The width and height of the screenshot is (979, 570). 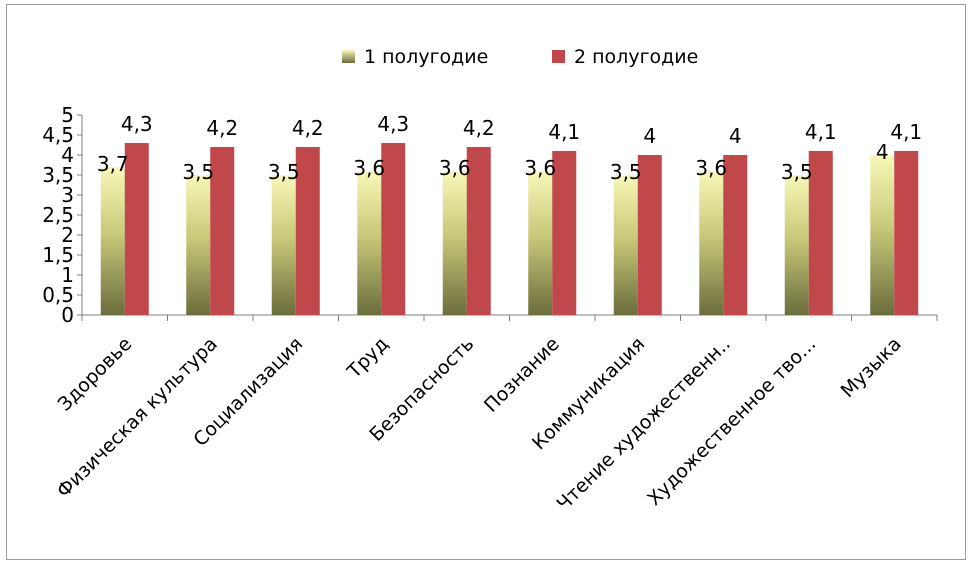 I want to click on y-tick-label: 3,5, so click(x=58, y=175).